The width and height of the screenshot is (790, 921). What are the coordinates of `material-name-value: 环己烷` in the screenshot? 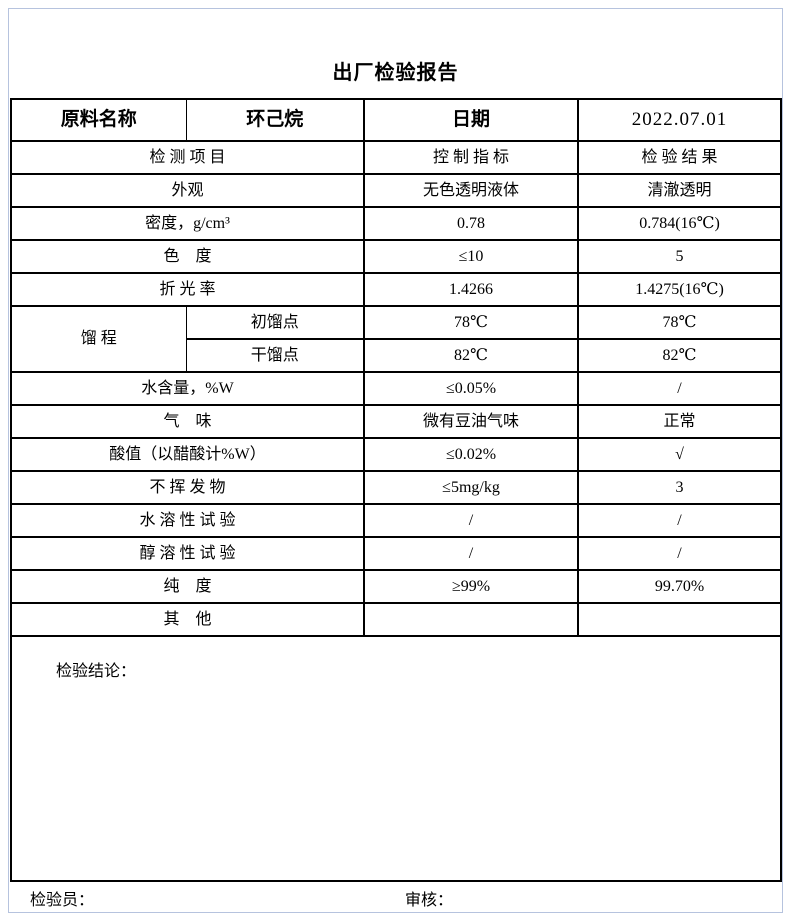 It's located at (275, 120).